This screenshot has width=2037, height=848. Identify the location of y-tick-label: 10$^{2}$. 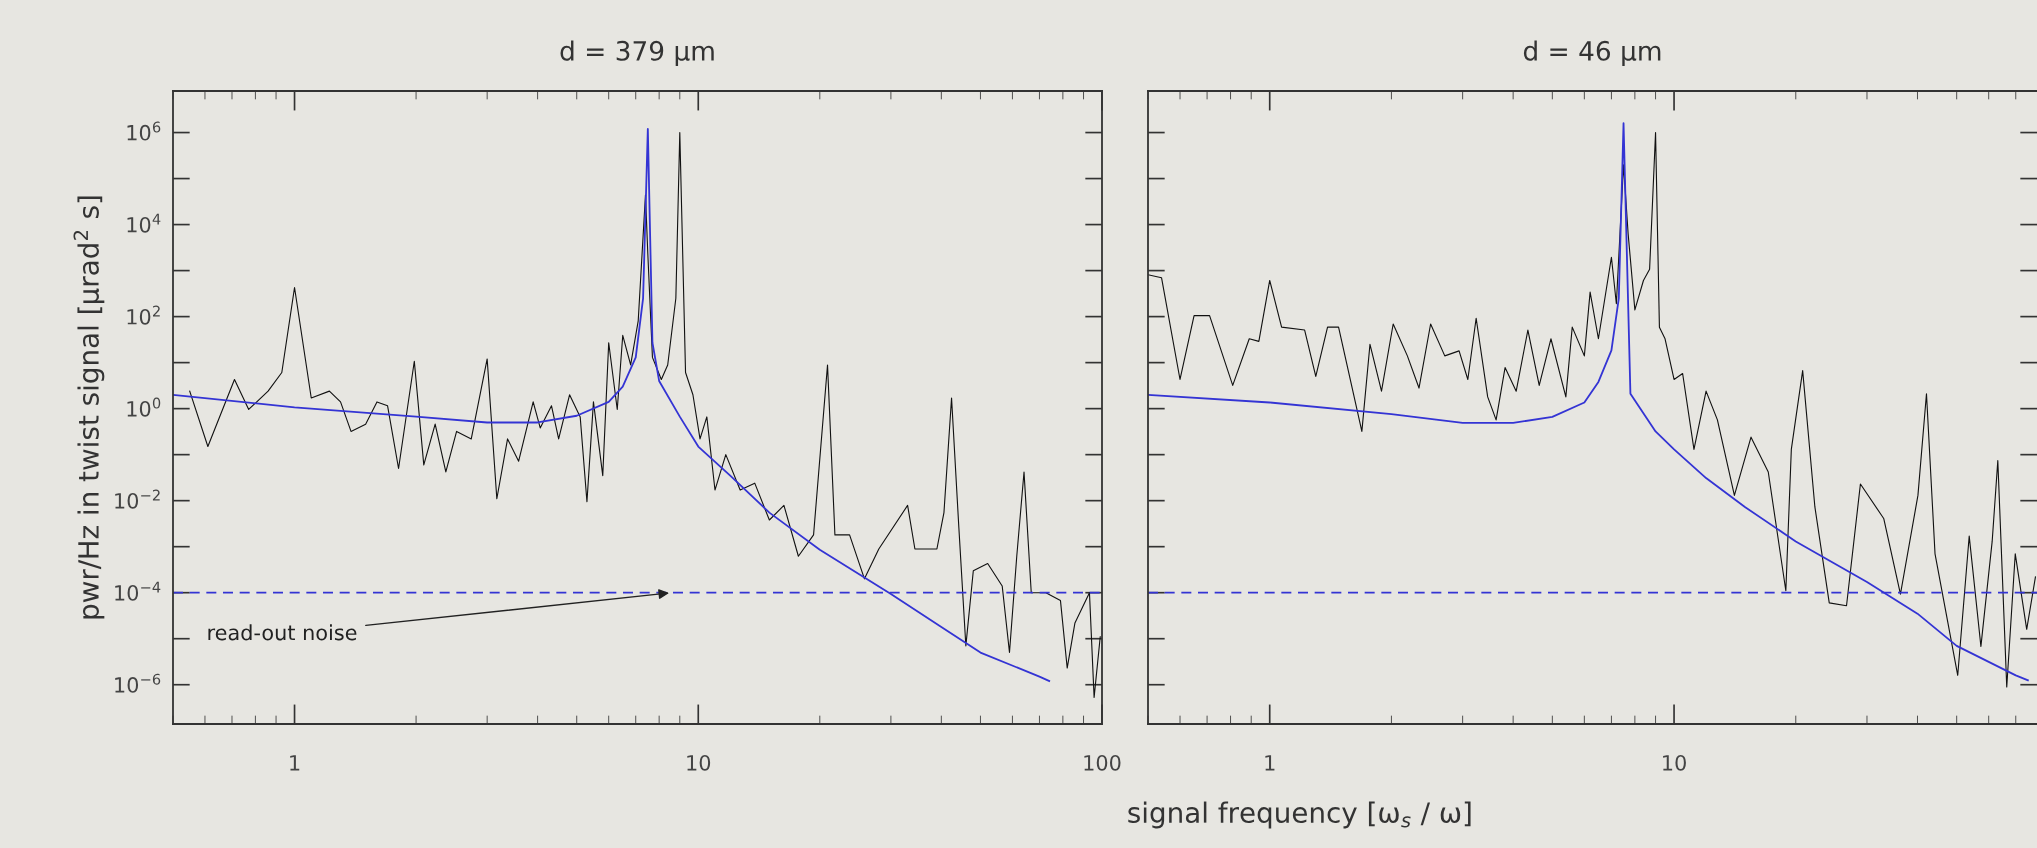
(143, 315).